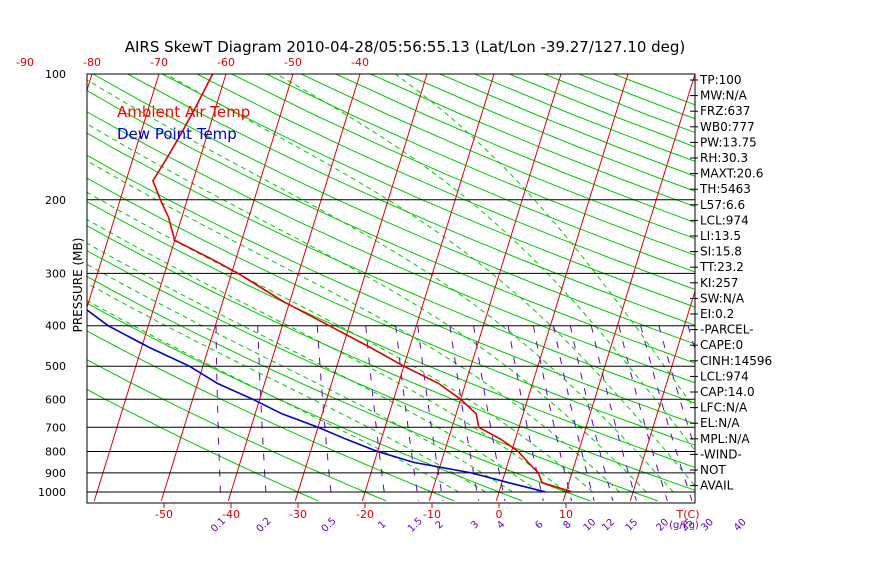 This screenshot has height=564, width=870. What do you see at coordinates (724, 408) in the screenshot?
I see `index-entry: LFC:N/A` at bounding box center [724, 408].